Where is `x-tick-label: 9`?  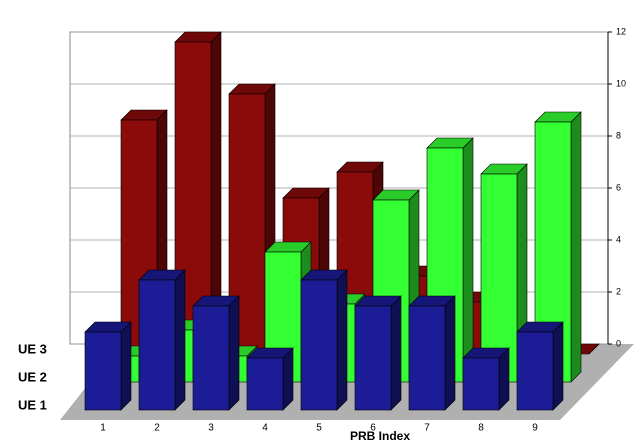 x-tick-label: 9 is located at coordinates (535, 428).